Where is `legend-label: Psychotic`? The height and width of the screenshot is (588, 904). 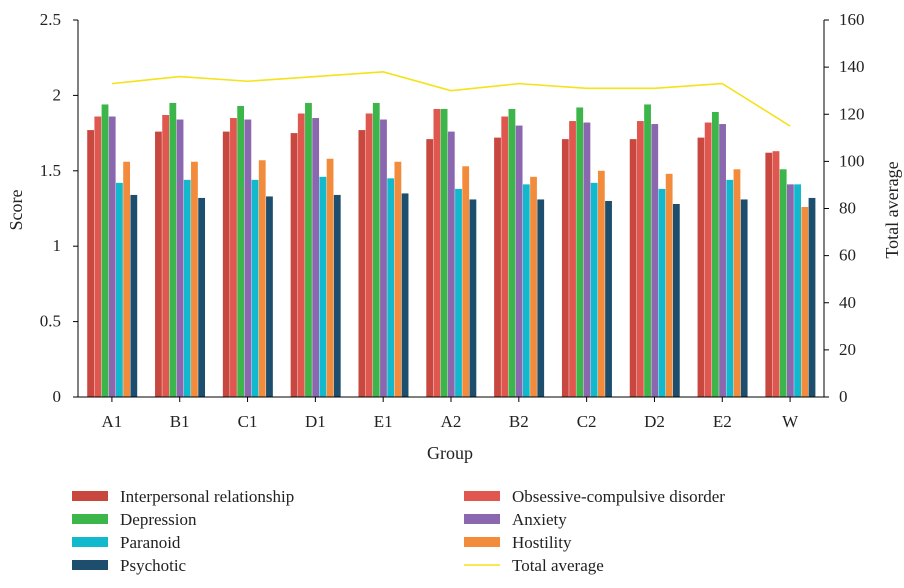 legend-label: Psychotic is located at coordinates (153, 565).